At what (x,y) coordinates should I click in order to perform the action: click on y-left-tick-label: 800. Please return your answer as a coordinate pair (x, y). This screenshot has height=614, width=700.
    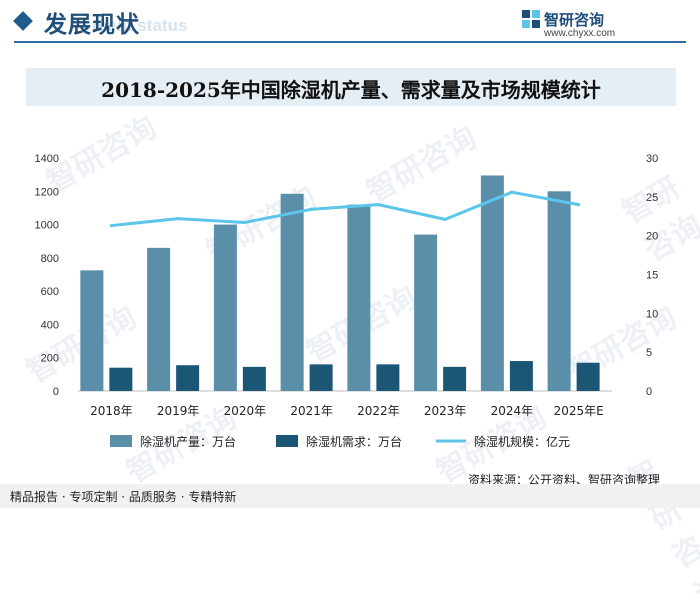
    Looking at the image, I should click on (50, 259).